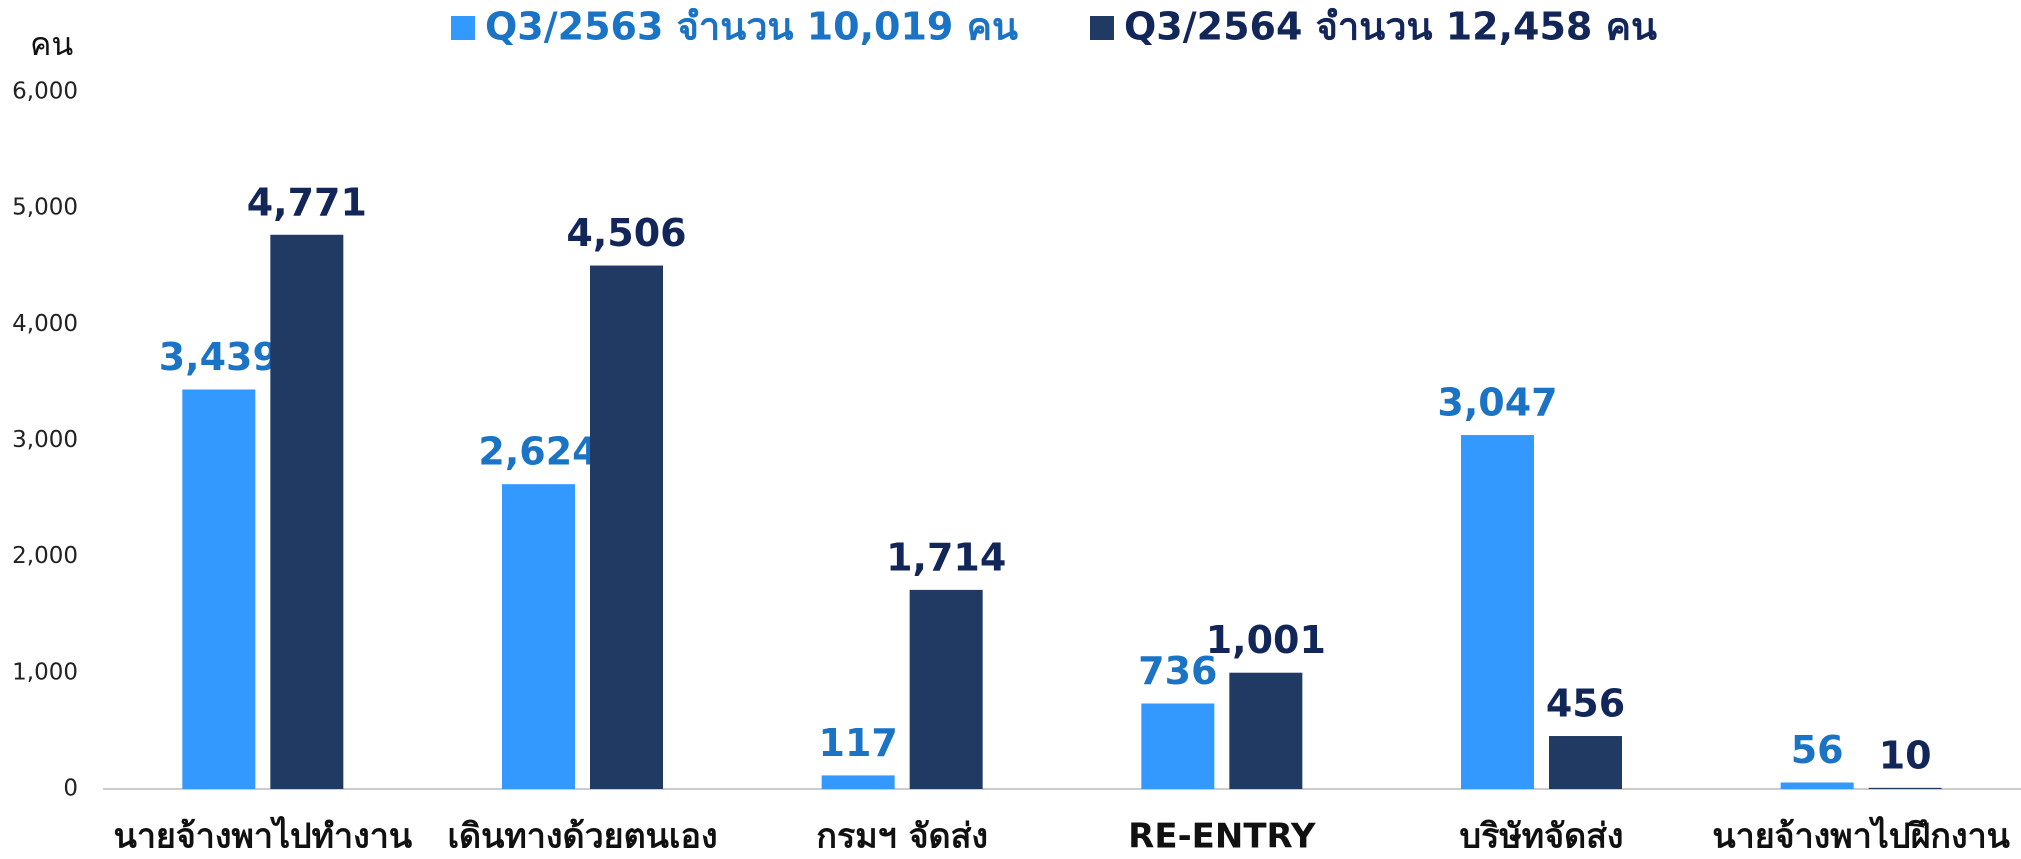 The image size is (2021, 859). Describe the element at coordinates (1497, 403) in the screenshot. I see `value-label: 3,047` at that location.